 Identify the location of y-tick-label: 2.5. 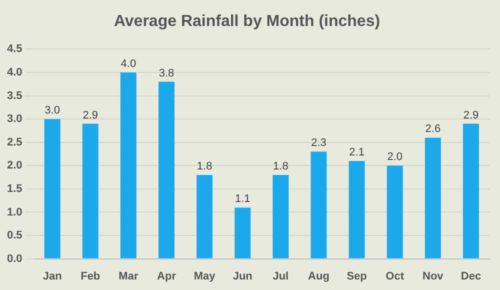
(14, 142).